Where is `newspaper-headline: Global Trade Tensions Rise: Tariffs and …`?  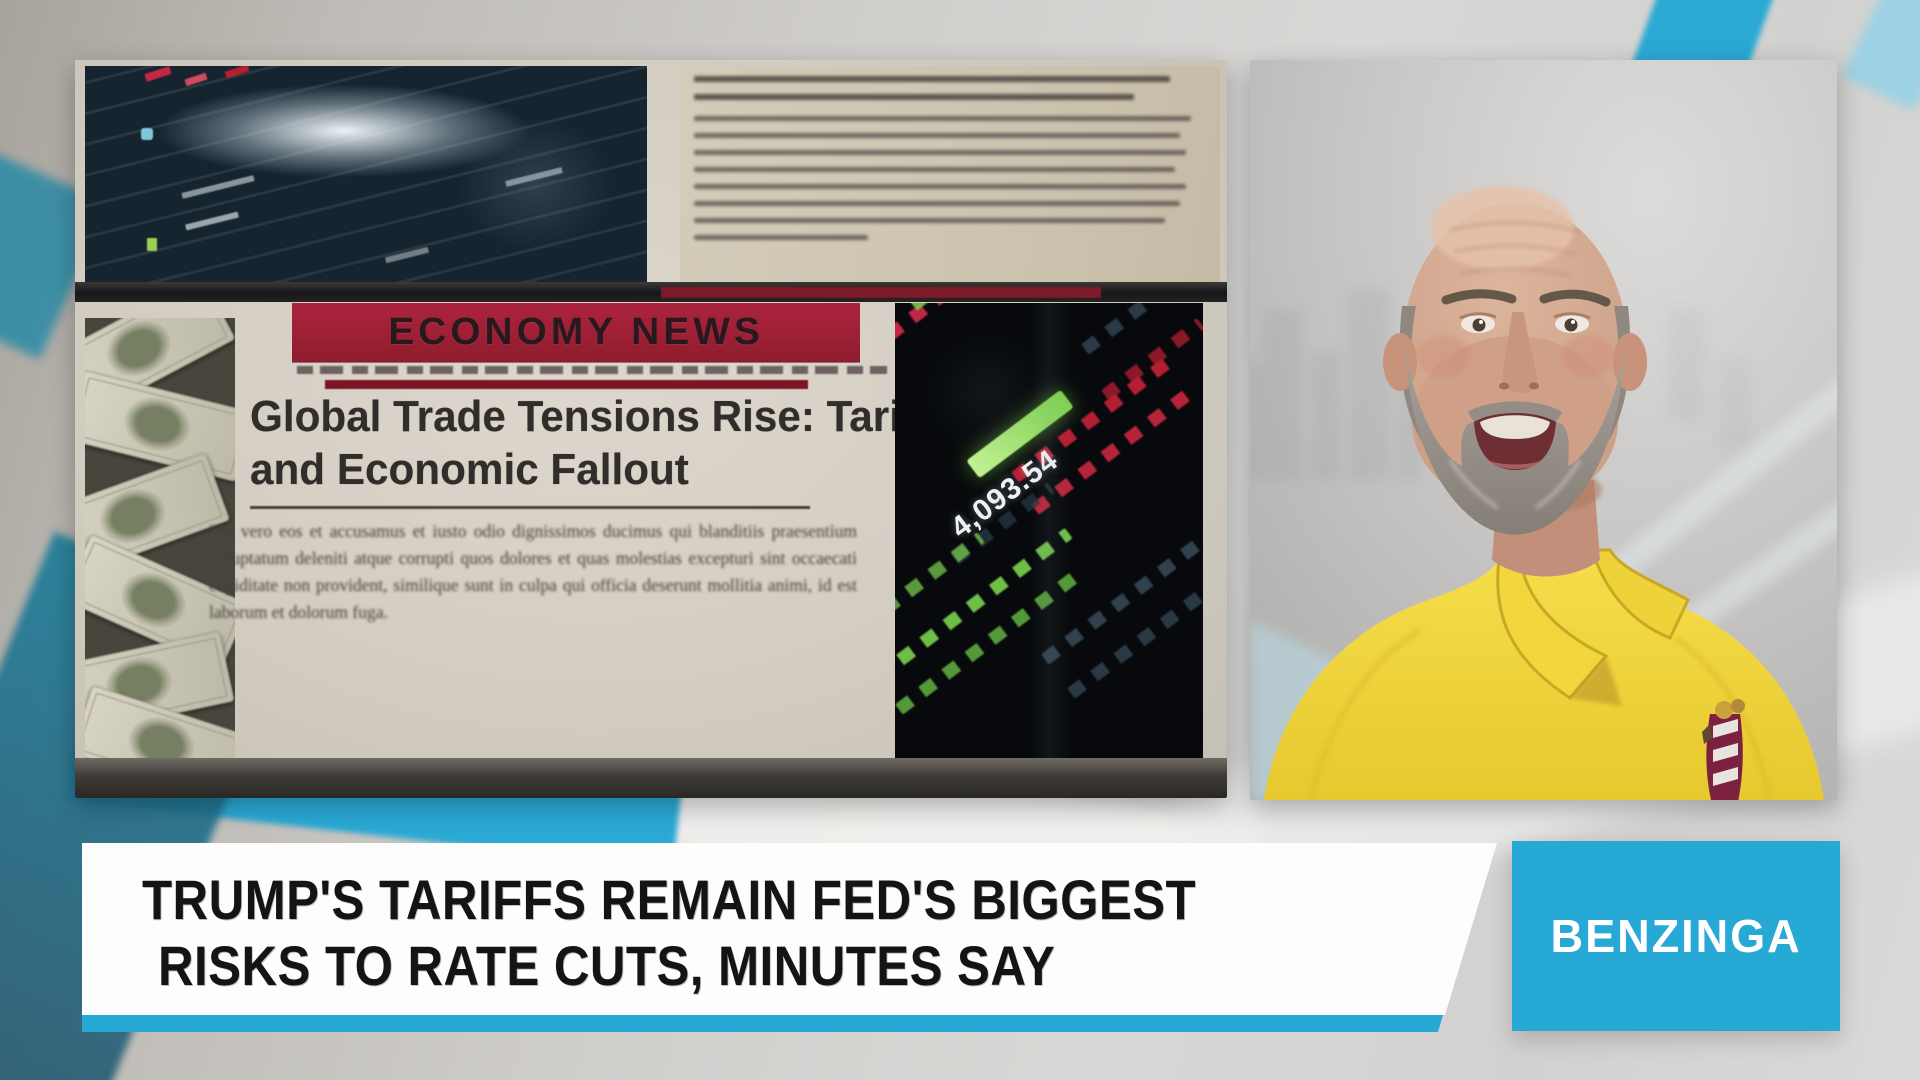 newspaper-headline: Global Trade Tensions Rise: Tariffs and … is located at coordinates (616, 443).